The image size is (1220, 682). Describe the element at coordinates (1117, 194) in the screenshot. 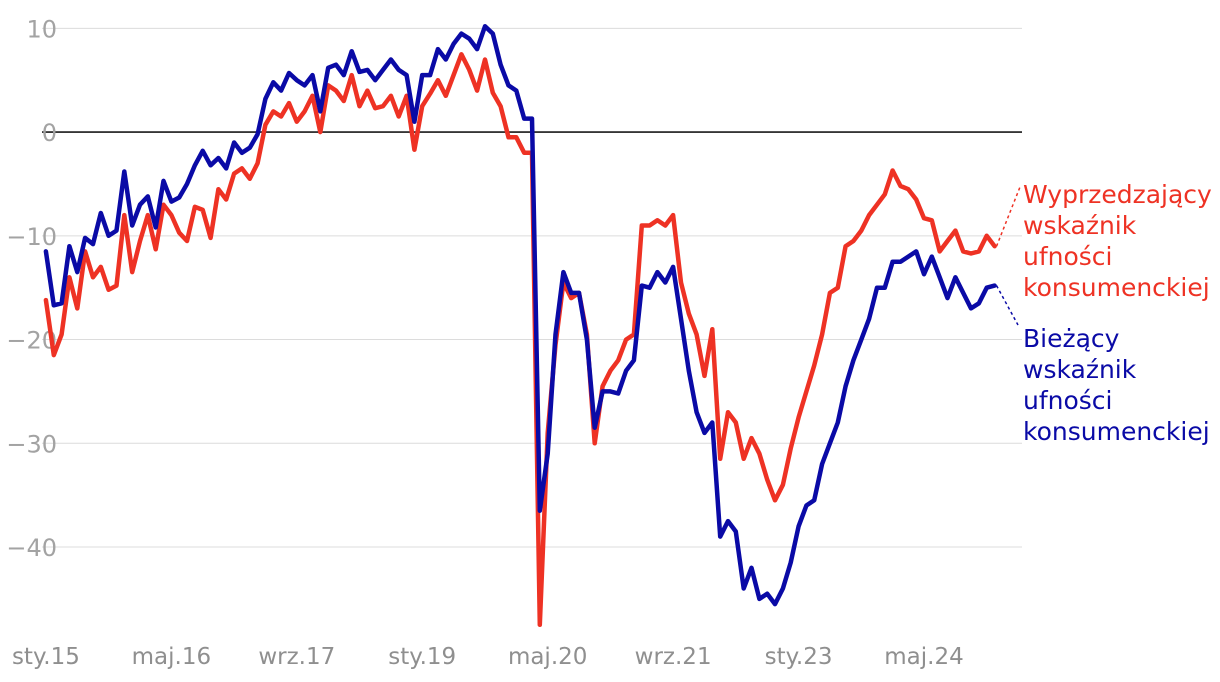

I see `series-label: Wyprzedzający` at that location.